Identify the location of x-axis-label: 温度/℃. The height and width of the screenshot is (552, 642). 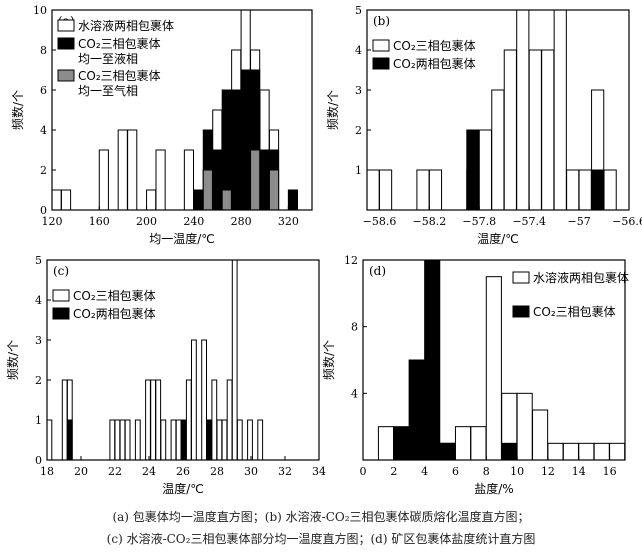
(498, 238).